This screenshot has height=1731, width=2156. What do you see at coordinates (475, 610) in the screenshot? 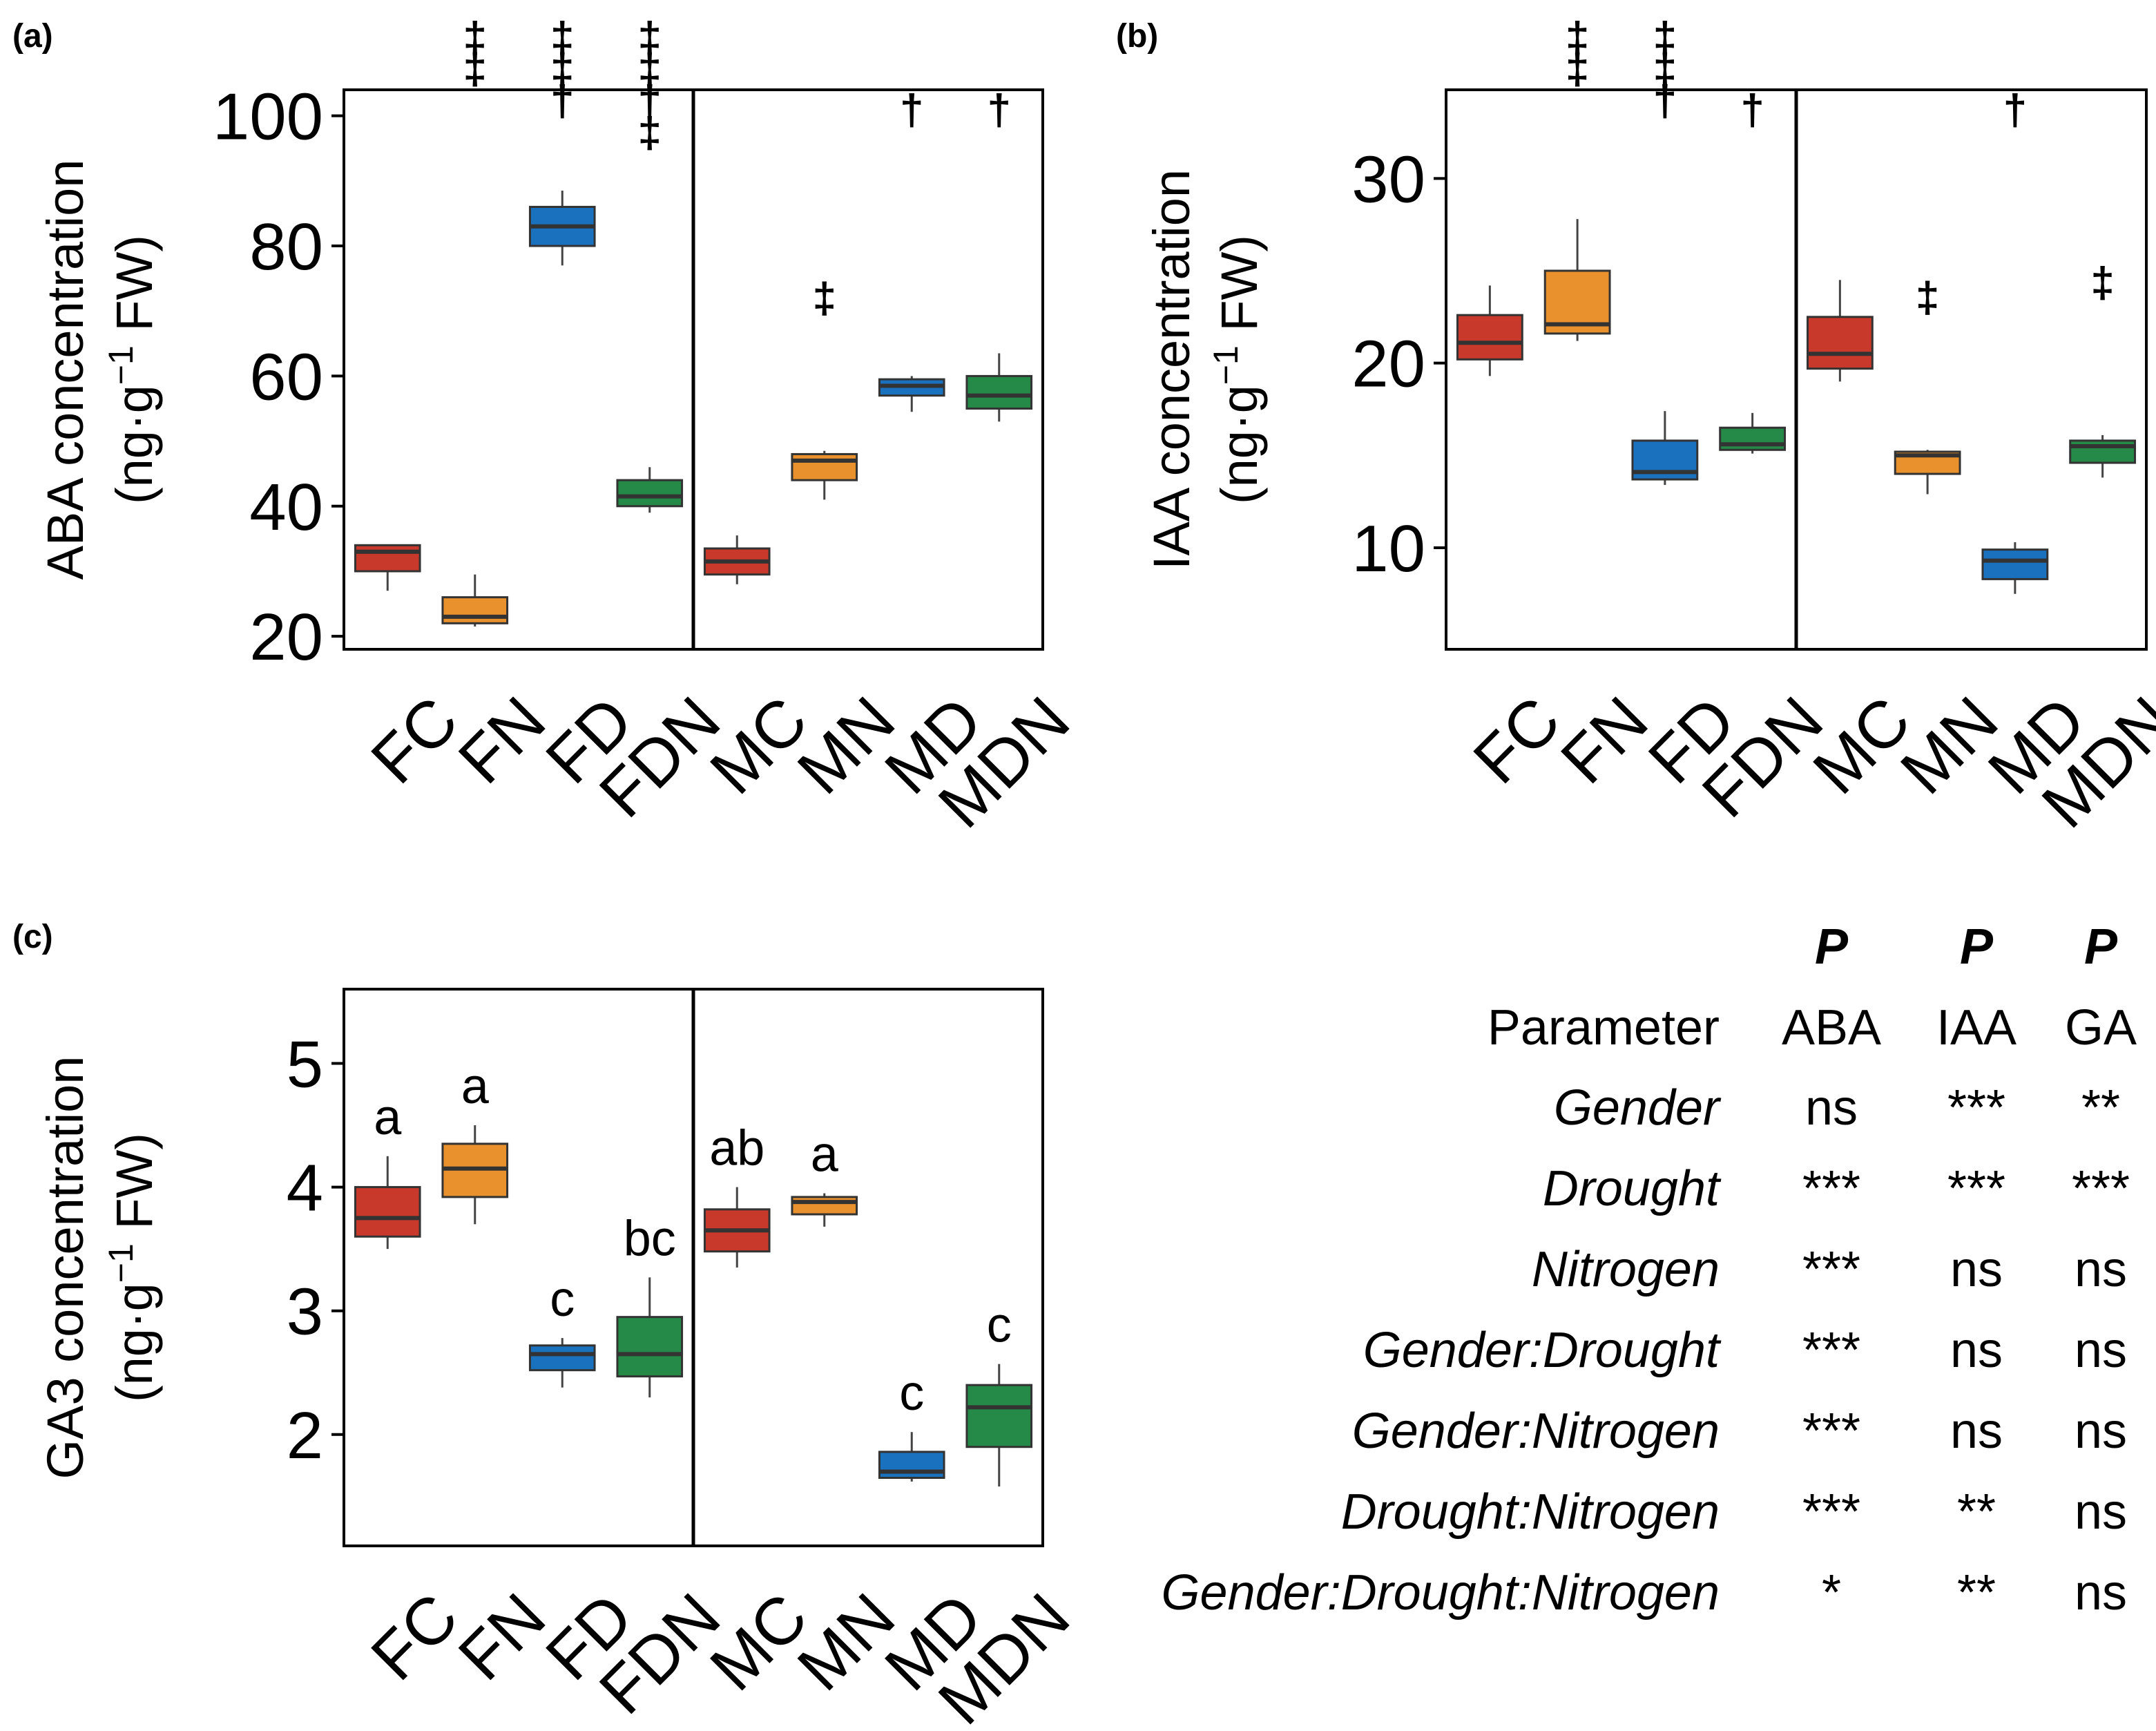
I see `box-fn` at bounding box center [475, 610].